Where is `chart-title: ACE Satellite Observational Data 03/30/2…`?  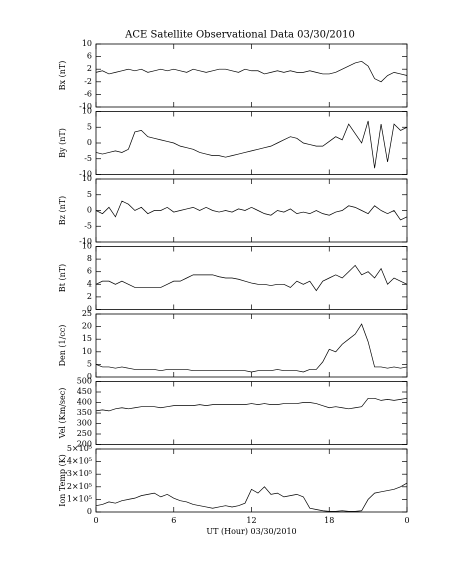
chart-title: ACE Satellite Observational Data 03/30/2… is located at coordinates (239, 35).